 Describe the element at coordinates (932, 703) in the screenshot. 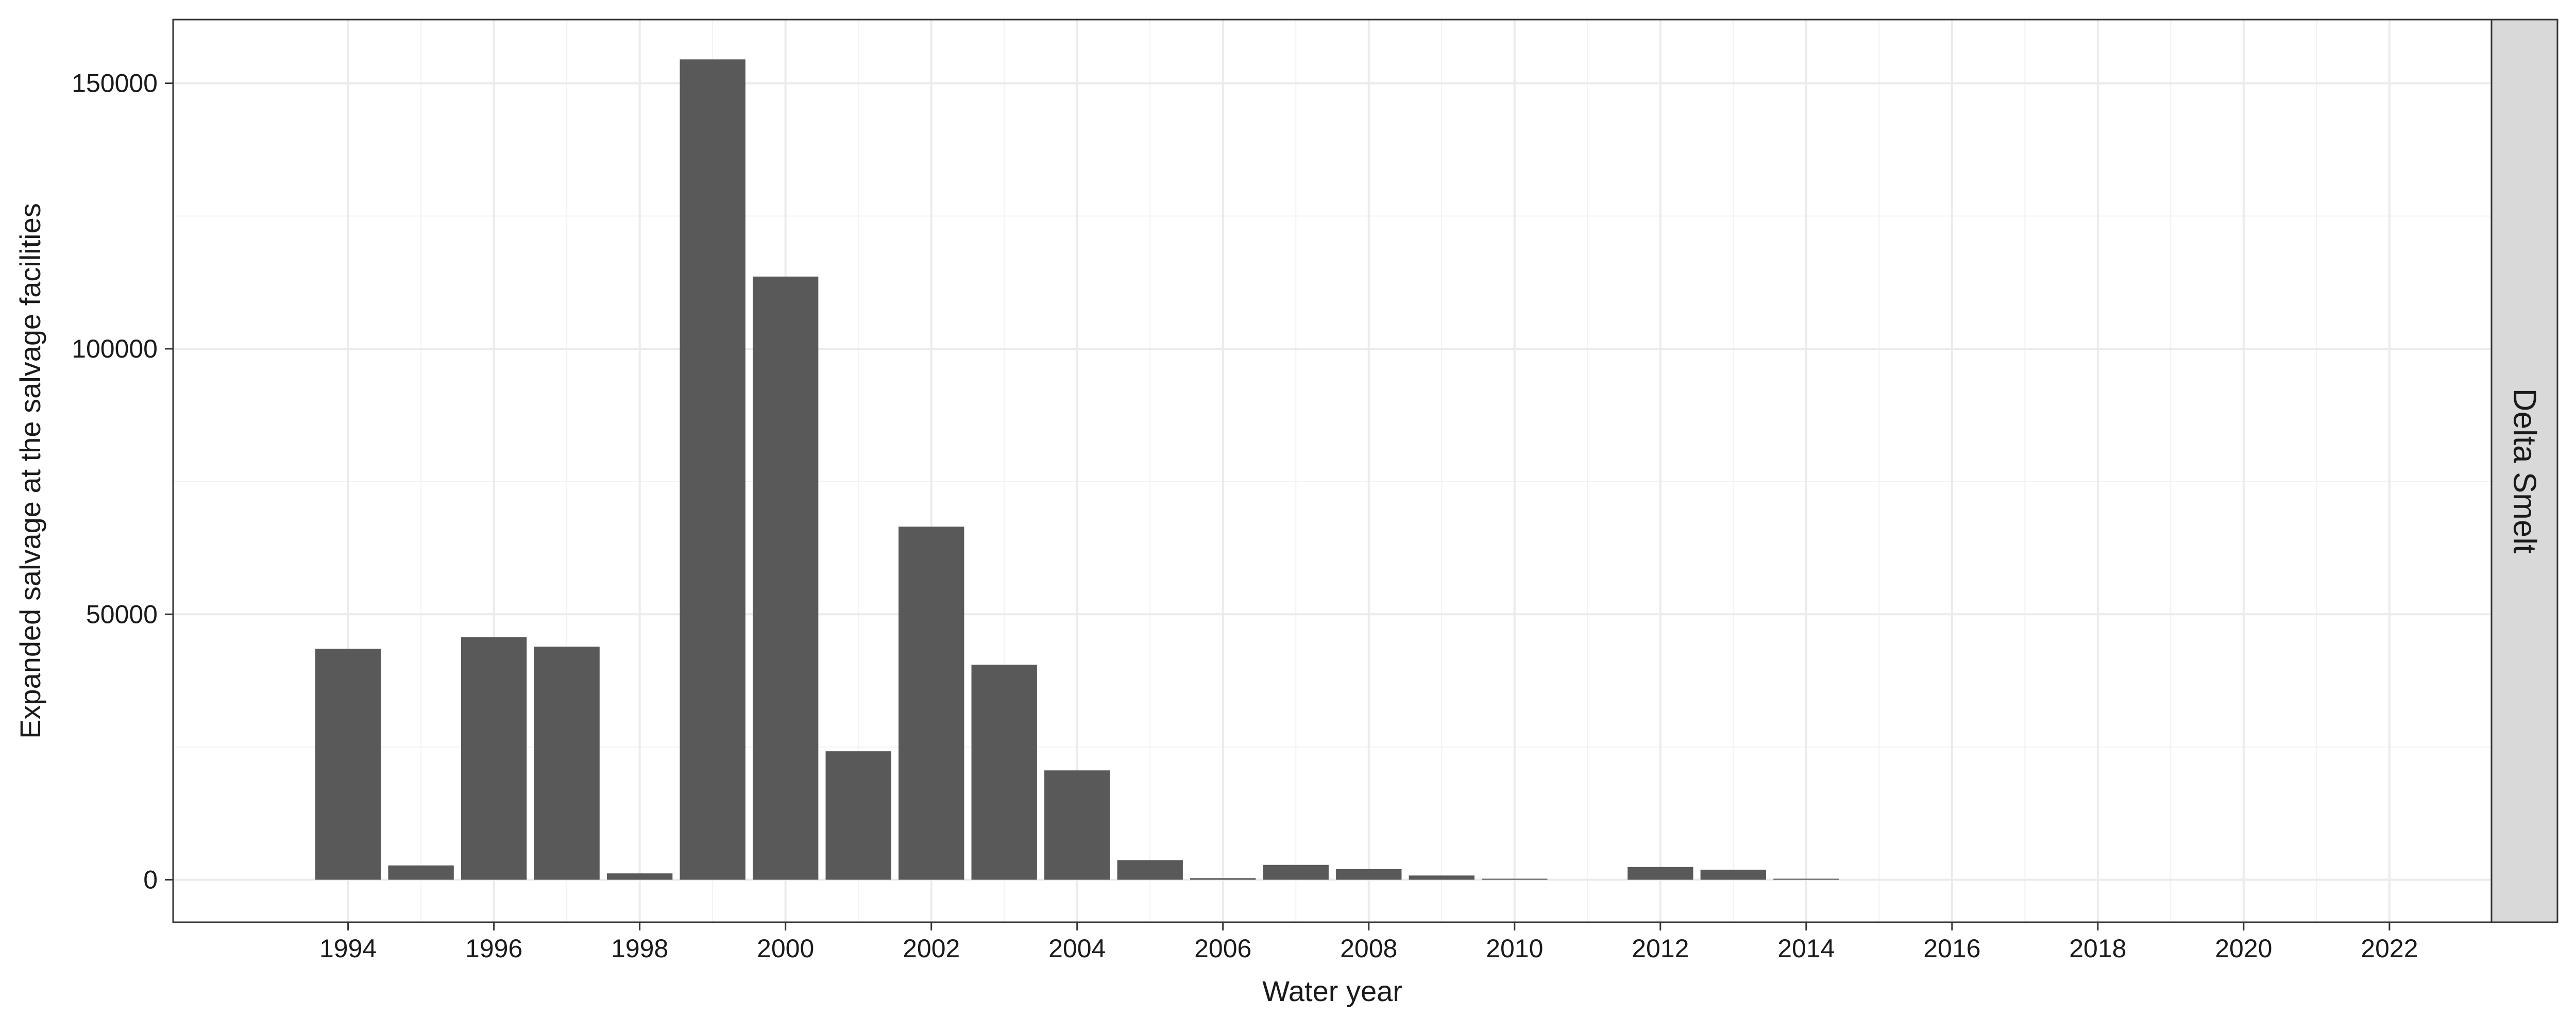

I see `bar-2002` at that location.